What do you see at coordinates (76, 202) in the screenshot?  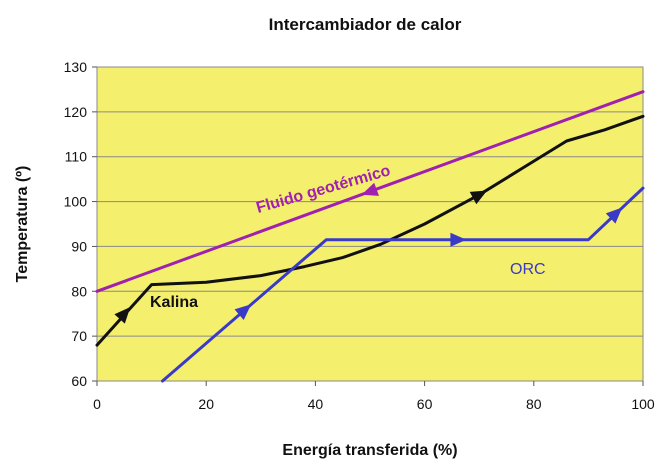 I see `y-tick-label: 100` at bounding box center [76, 202].